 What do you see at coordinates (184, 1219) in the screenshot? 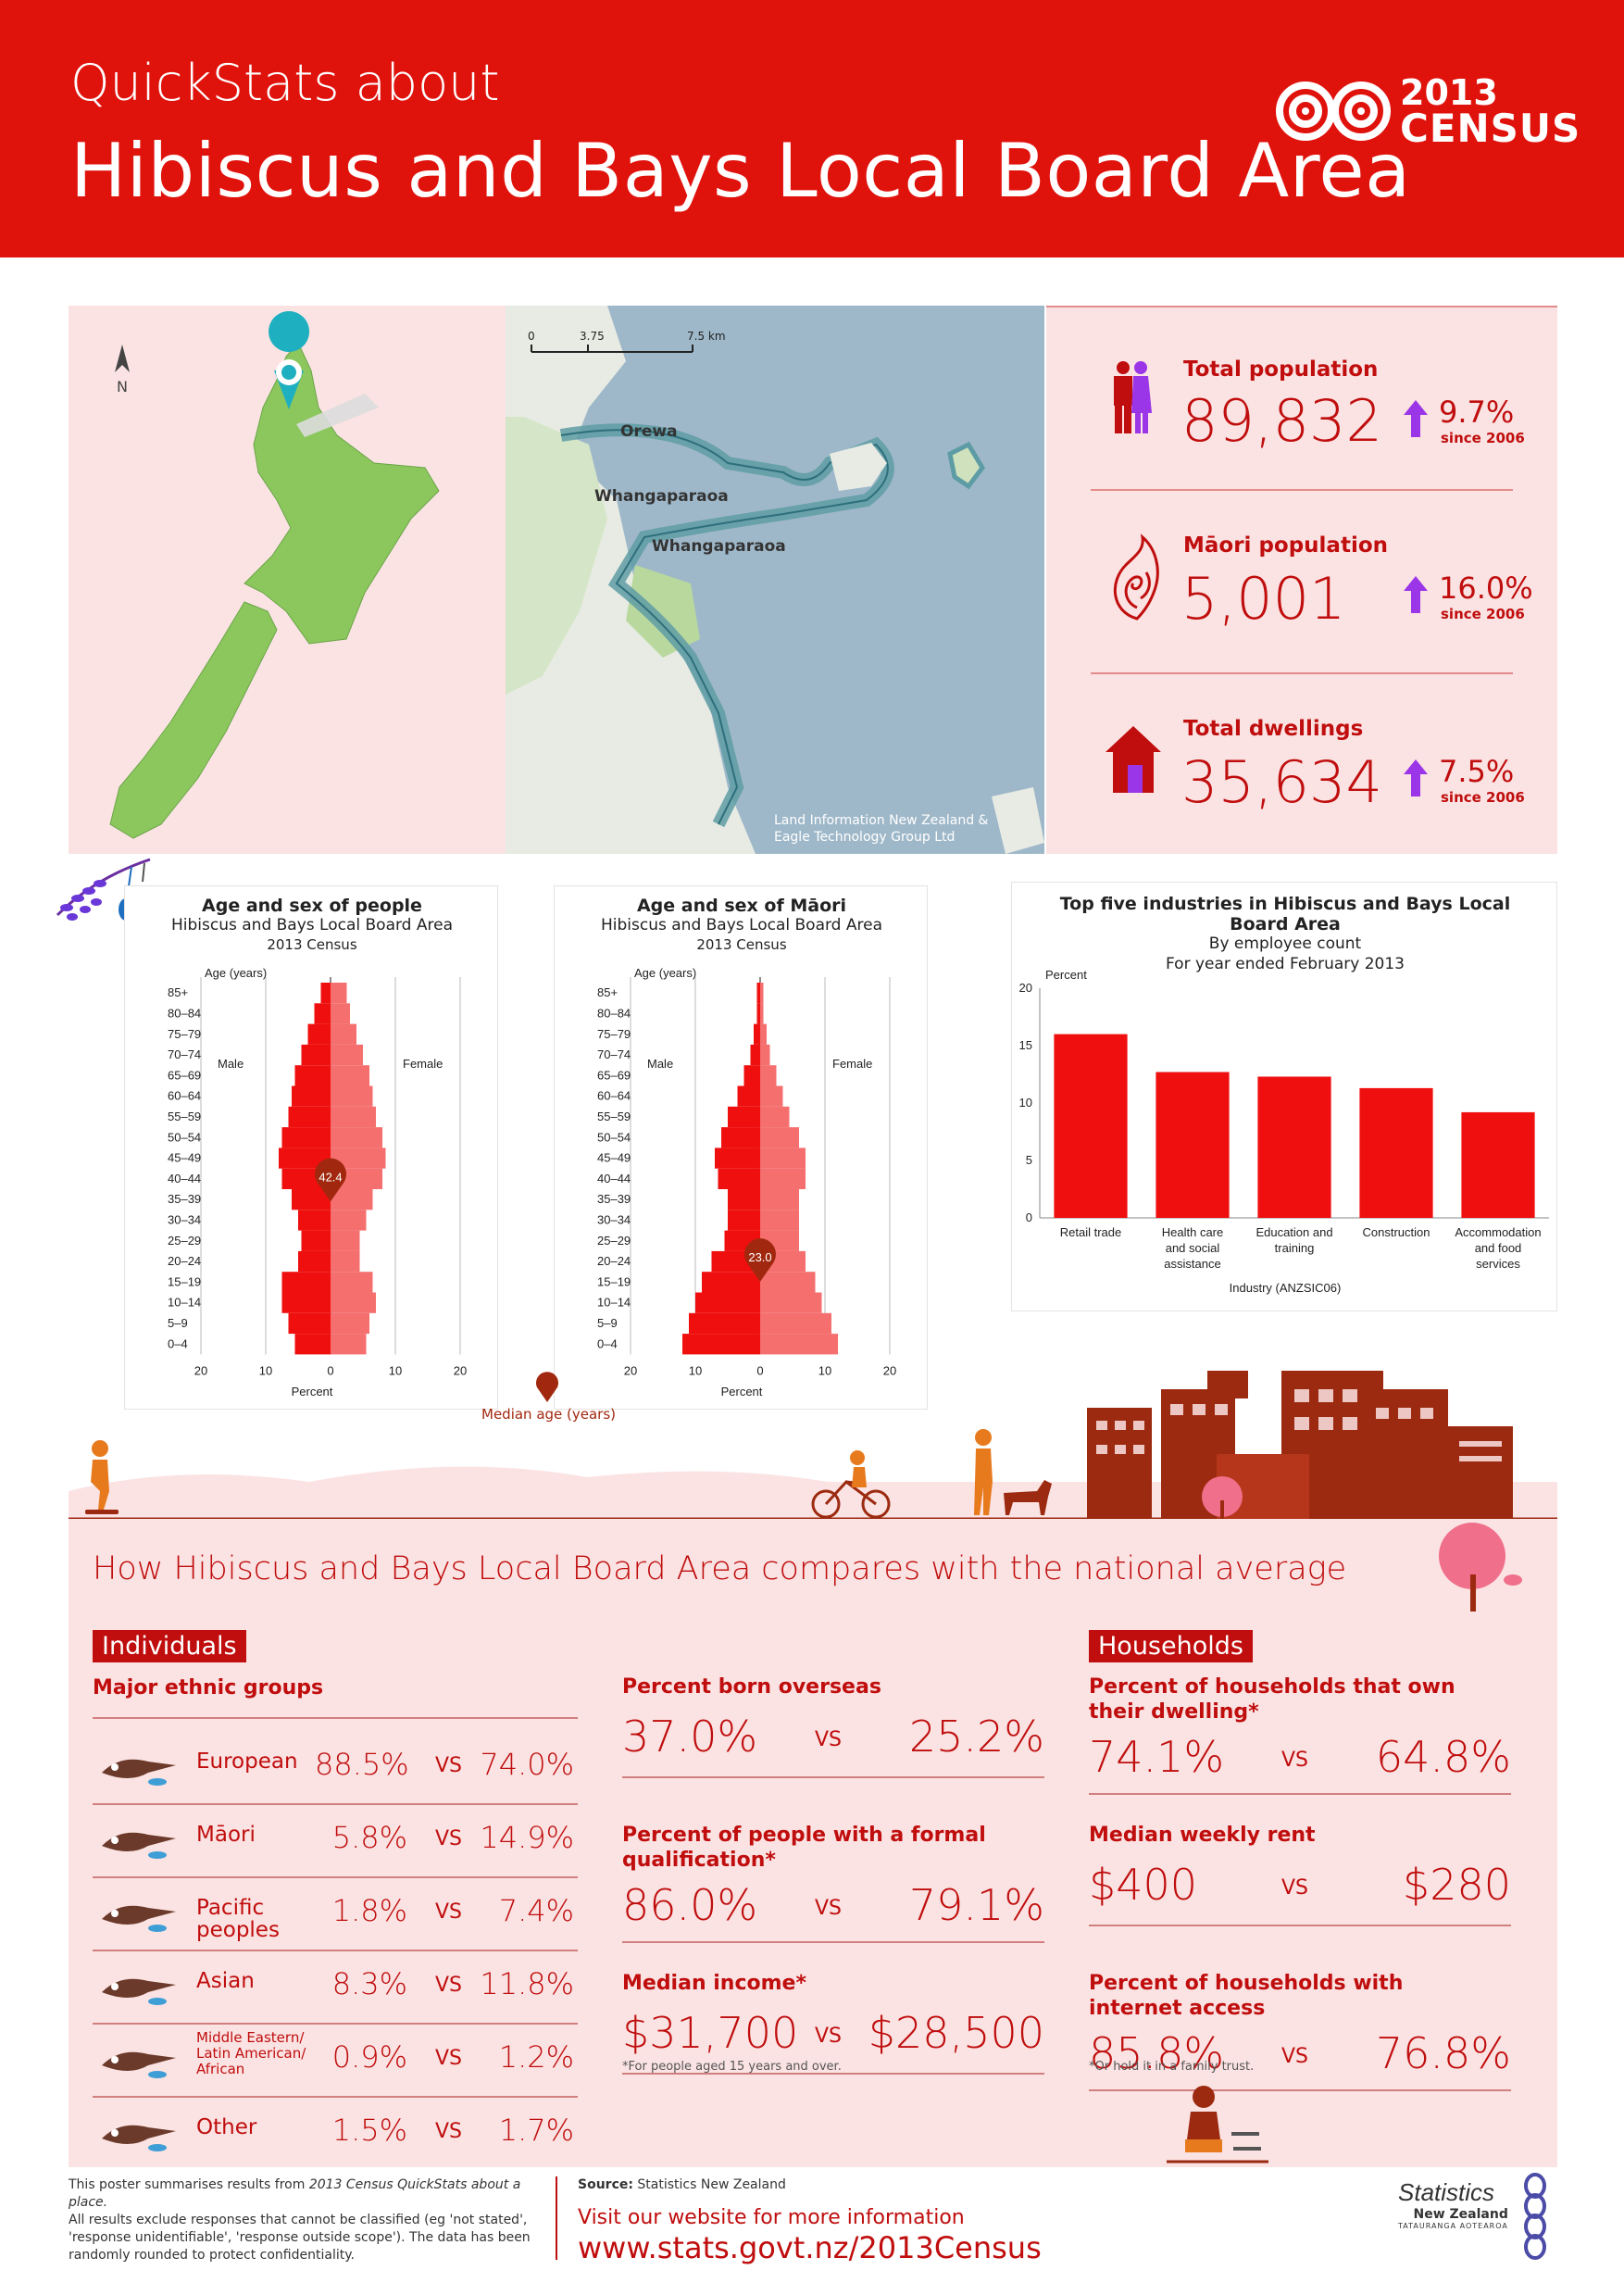
I see `y-tick-label: 30–34` at bounding box center [184, 1219].